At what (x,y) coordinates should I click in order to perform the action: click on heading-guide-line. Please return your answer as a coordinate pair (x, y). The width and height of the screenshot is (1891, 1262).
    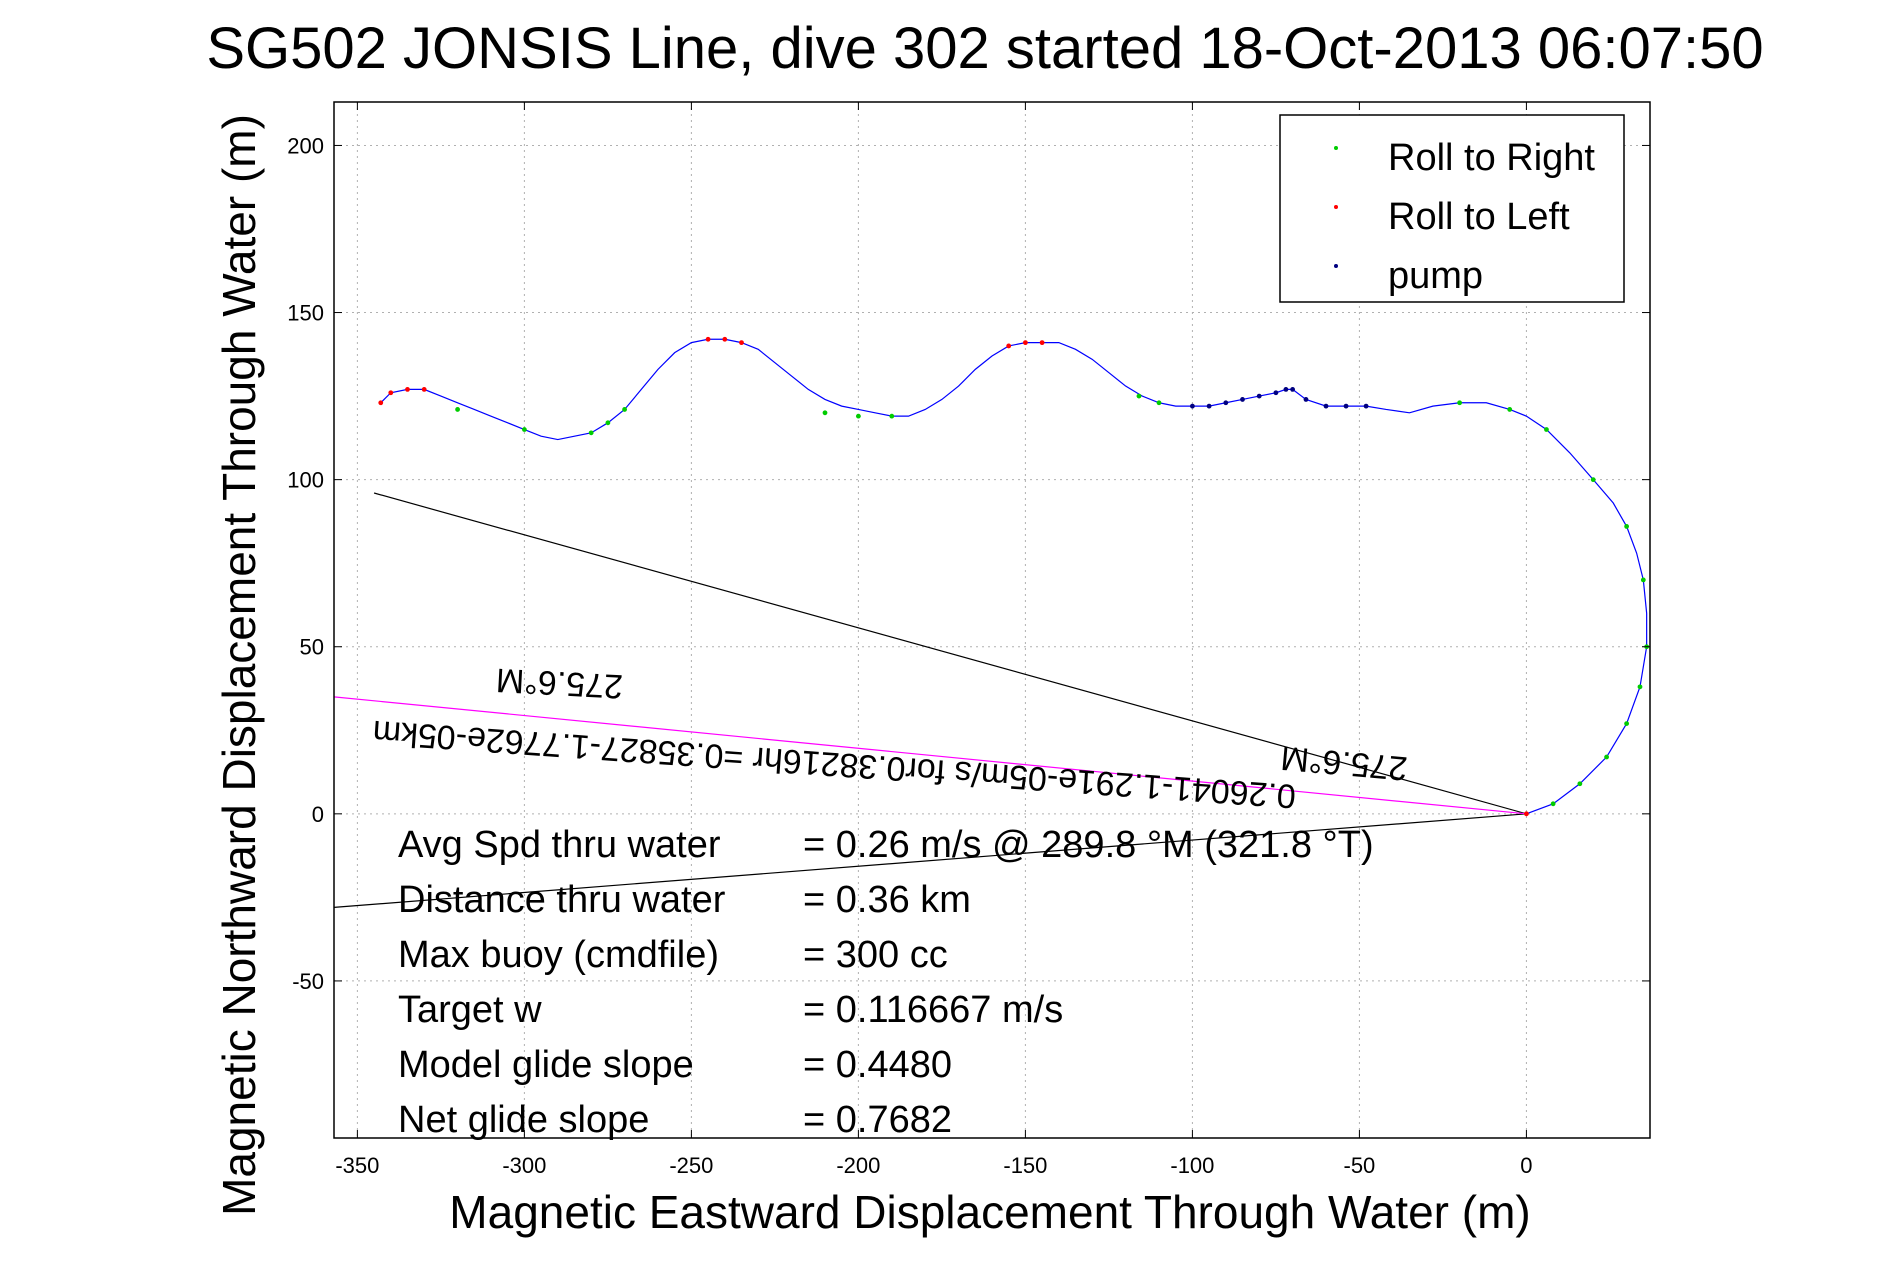
    Looking at the image, I should click on (930, 861).